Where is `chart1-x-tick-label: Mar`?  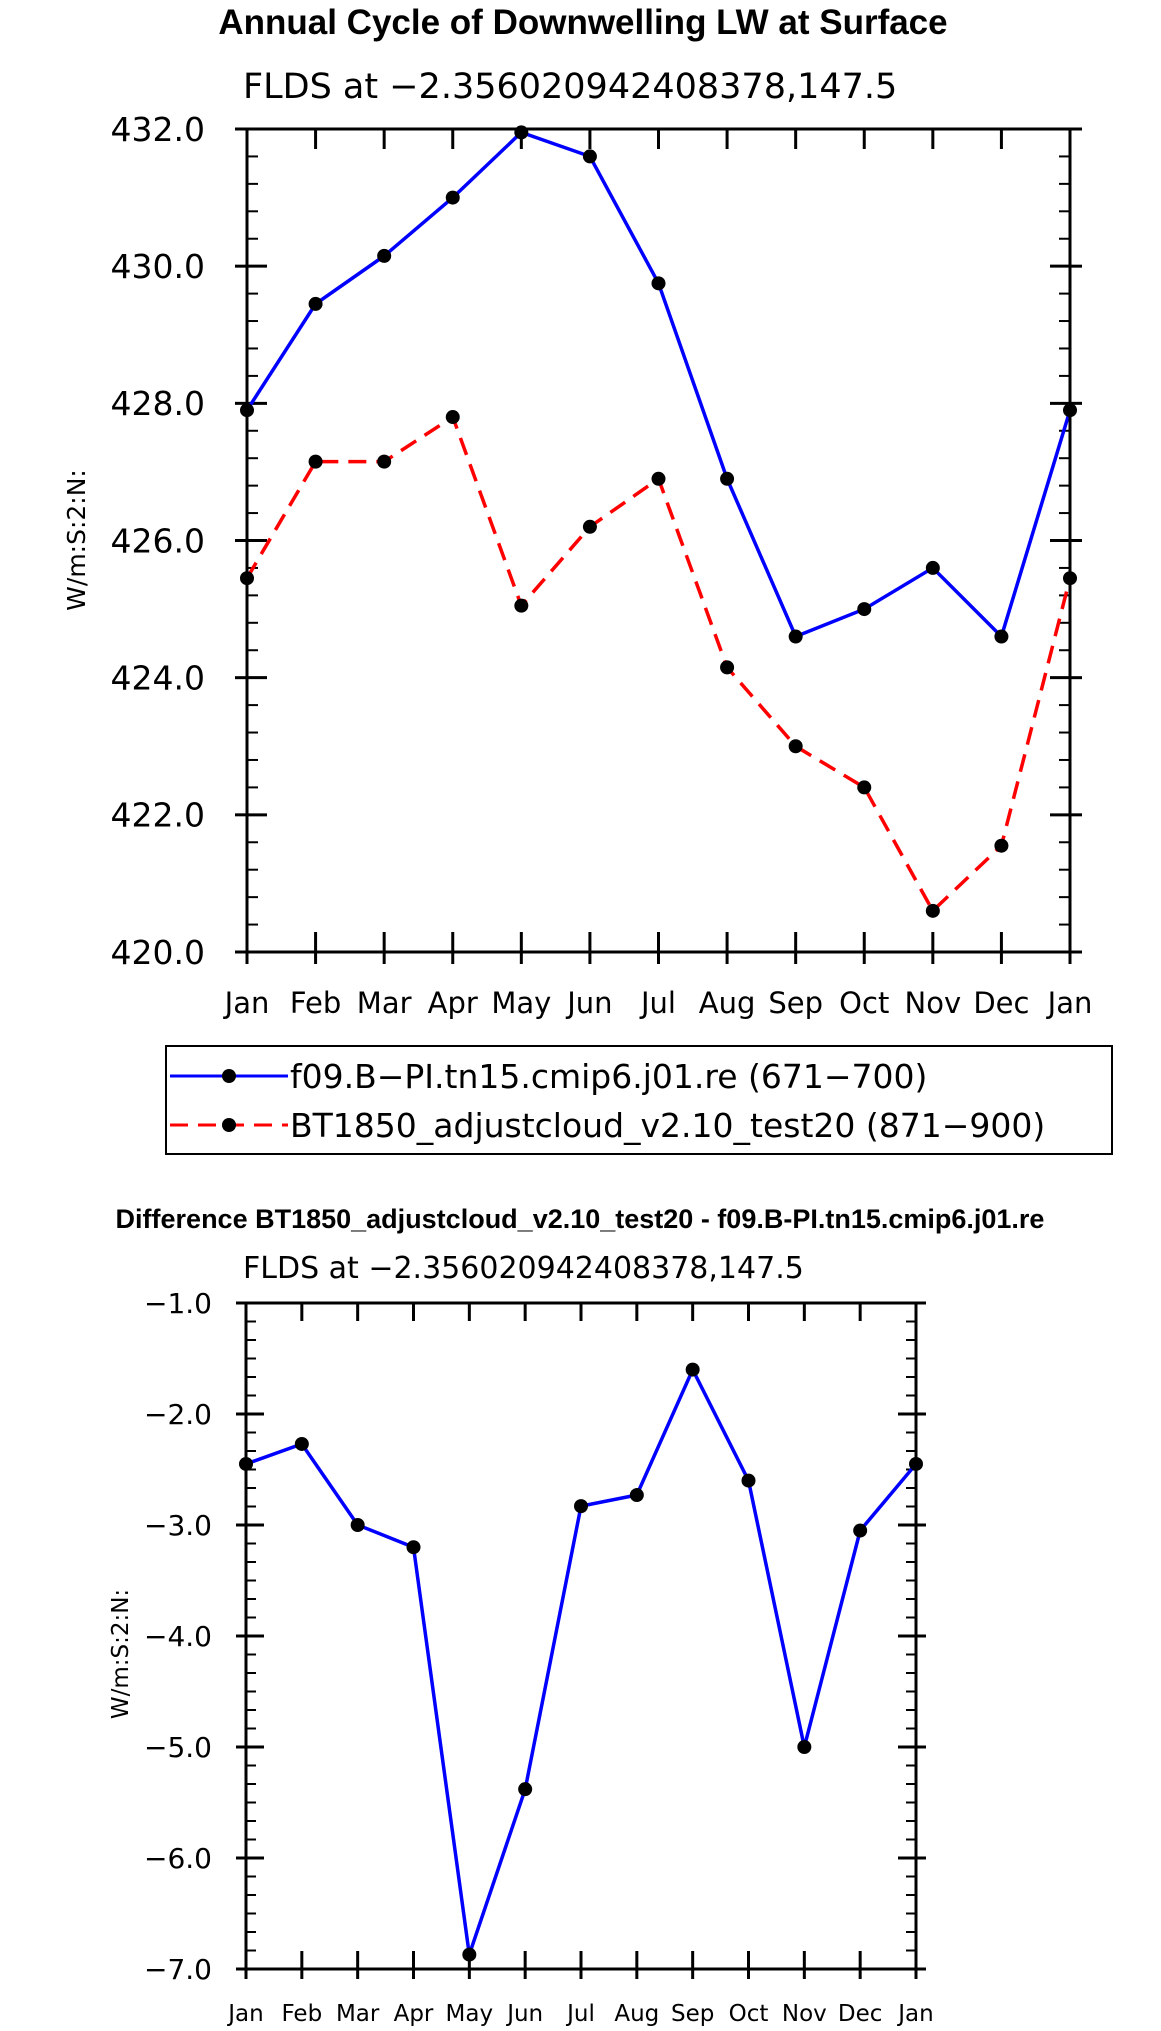
chart1-x-tick-label: Mar is located at coordinates (384, 1003).